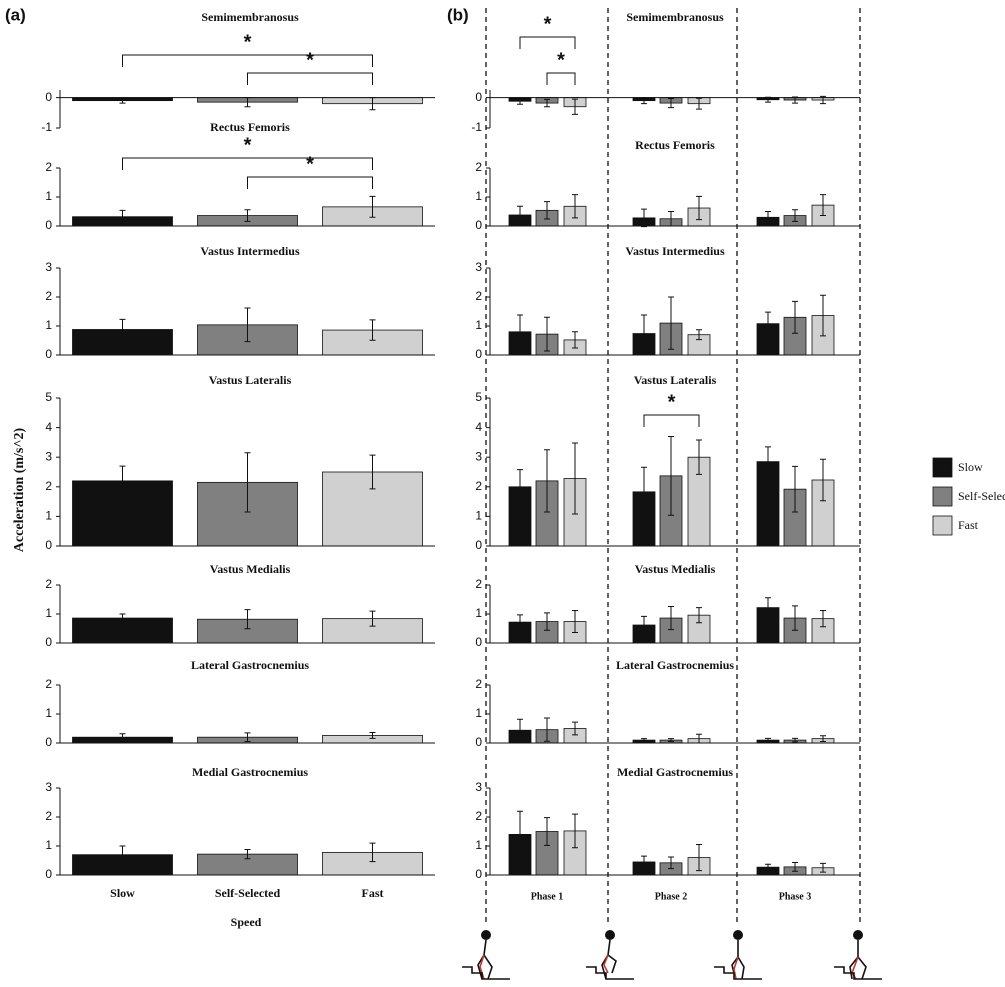 The width and height of the screenshot is (1005, 987). Describe the element at coordinates (671, 896) in the screenshot. I see `x-tick-label: Phase 2` at that location.